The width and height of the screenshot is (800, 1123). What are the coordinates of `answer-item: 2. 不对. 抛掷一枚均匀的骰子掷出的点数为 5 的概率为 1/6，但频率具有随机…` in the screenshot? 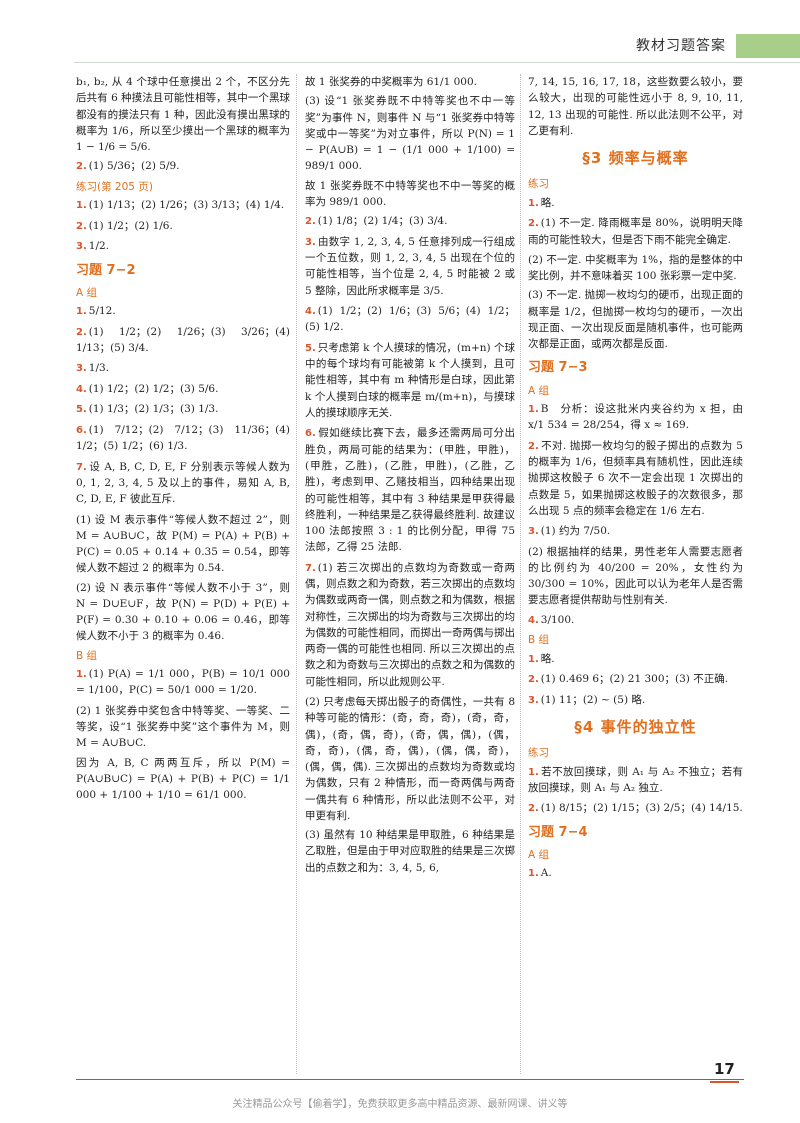 It's located at (635, 479).